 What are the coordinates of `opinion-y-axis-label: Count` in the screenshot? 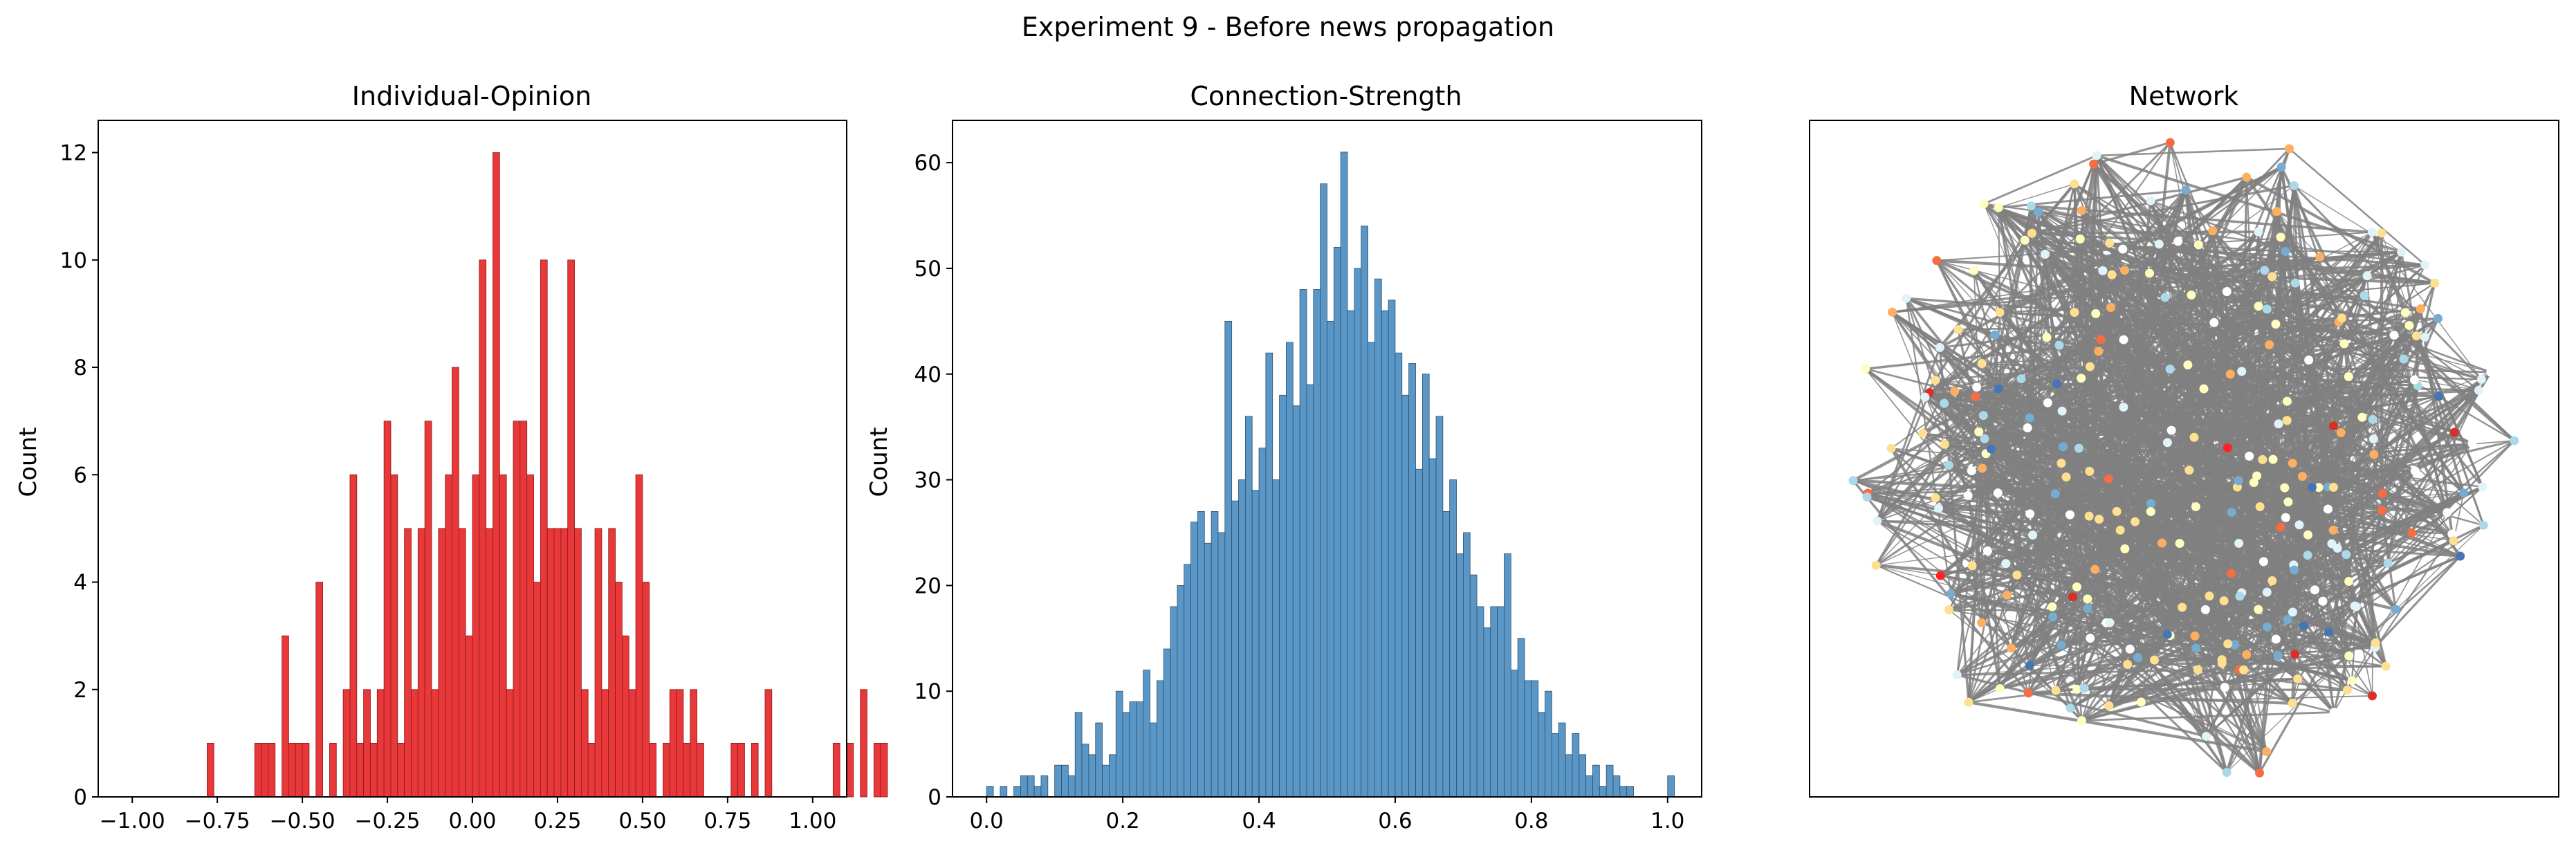 It's located at (28, 463).